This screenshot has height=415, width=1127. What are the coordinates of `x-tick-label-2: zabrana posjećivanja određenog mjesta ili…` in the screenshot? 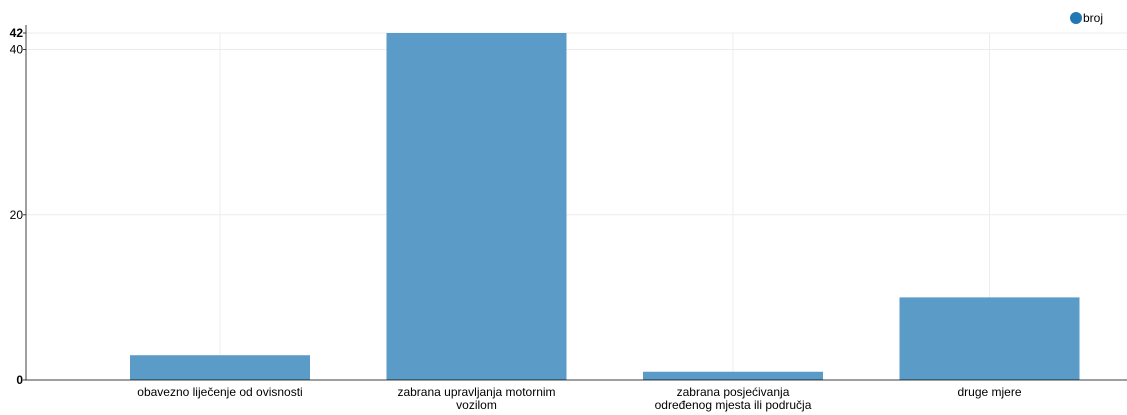 It's located at (733, 398).